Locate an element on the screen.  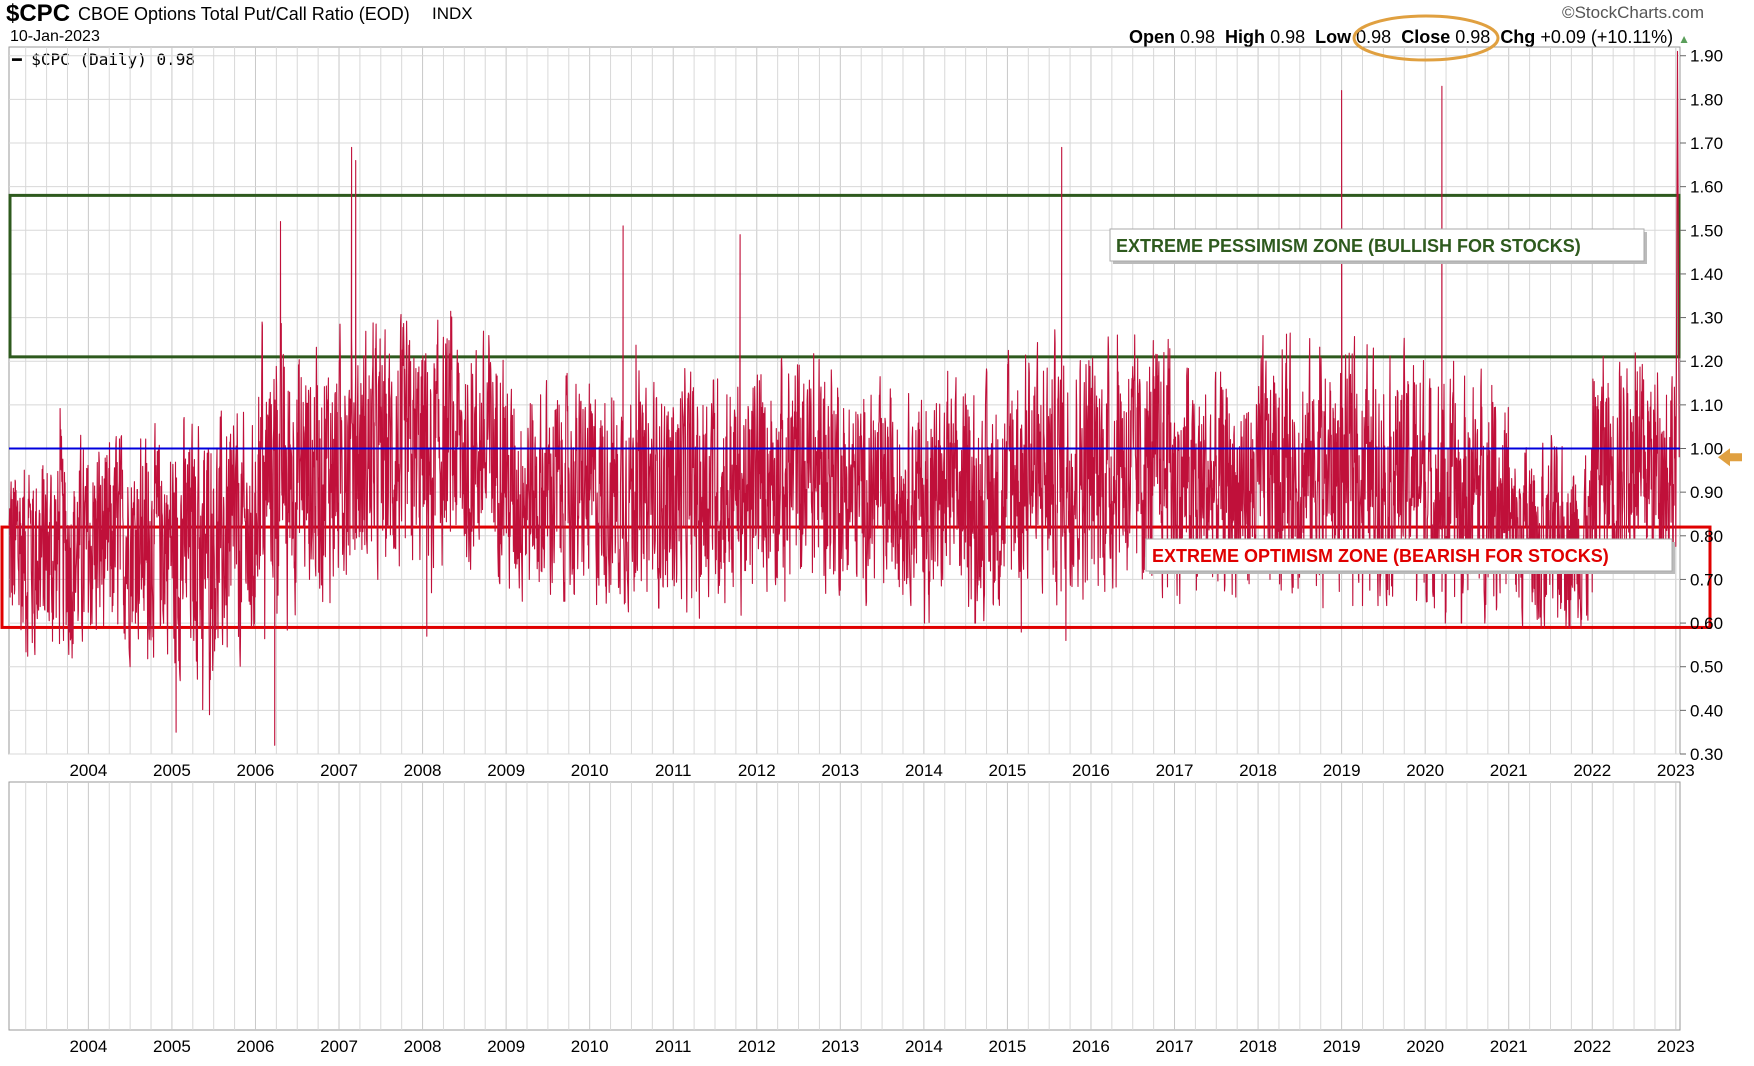
x-tick-label: 2011 is located at coordinates (673, 770).